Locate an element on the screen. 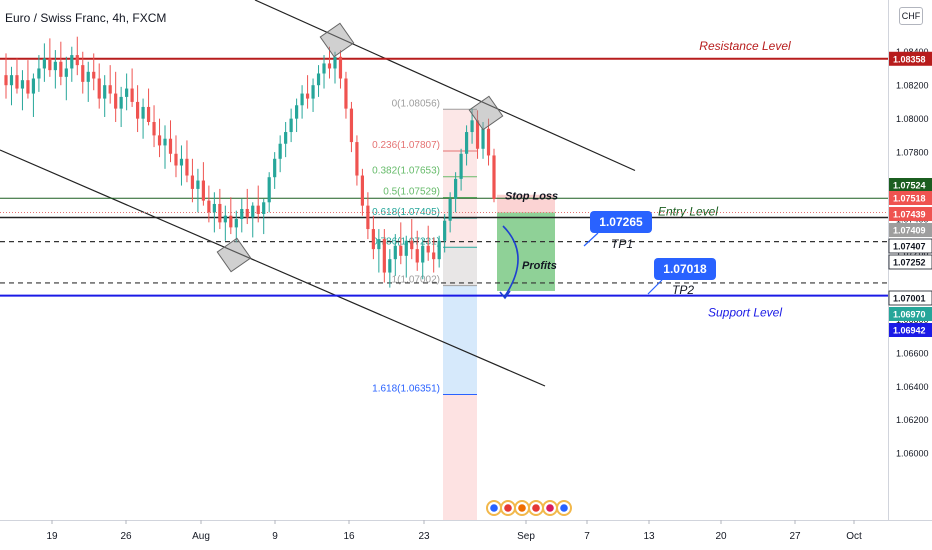  price-axis is located at coordinates (910, 275).